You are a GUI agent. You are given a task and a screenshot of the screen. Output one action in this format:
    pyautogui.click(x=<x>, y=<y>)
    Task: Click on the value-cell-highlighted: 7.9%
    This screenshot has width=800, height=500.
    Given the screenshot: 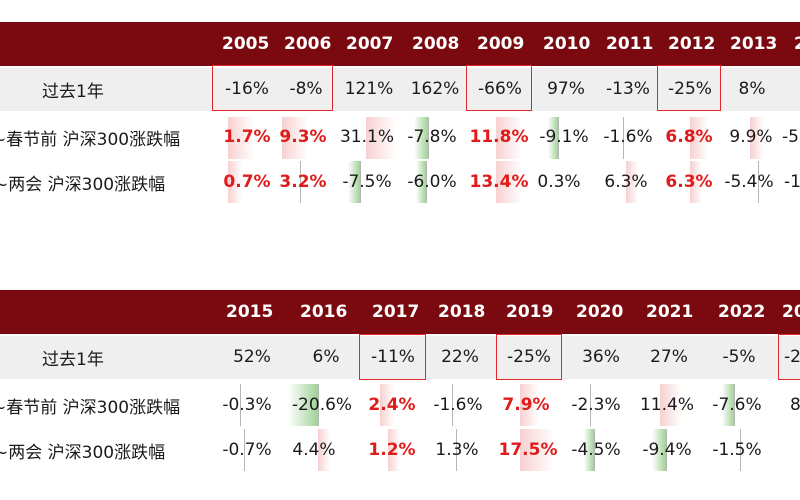 What is the action you would take?
    pyautogui.click(x=526, y=405)
    